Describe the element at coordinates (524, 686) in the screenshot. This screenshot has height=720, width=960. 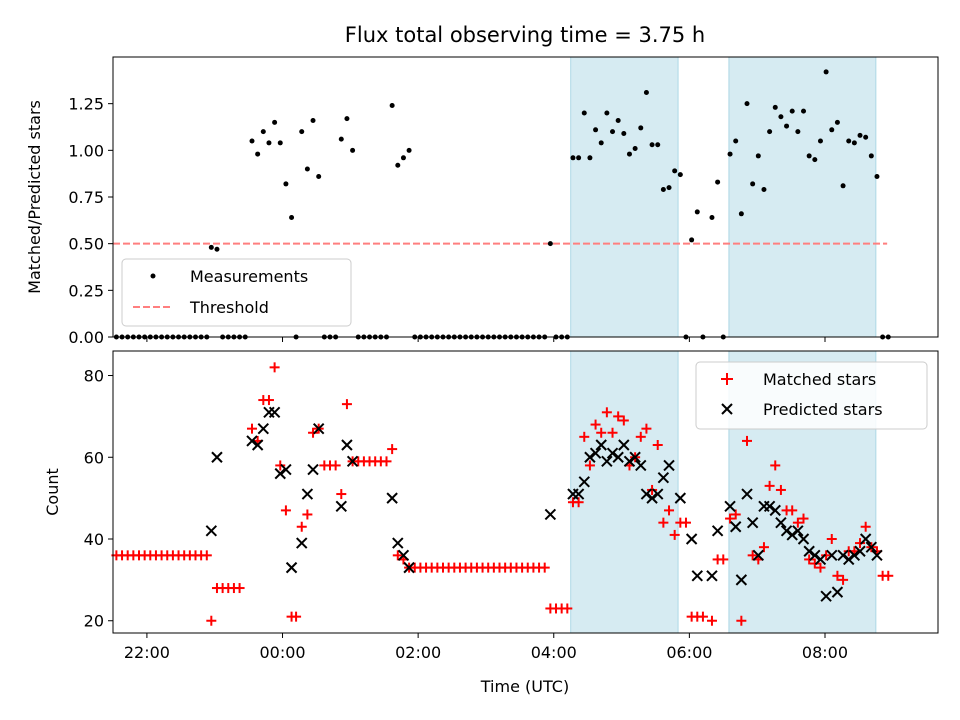
I see `x-axis-label: Time (UTC)` at that location.